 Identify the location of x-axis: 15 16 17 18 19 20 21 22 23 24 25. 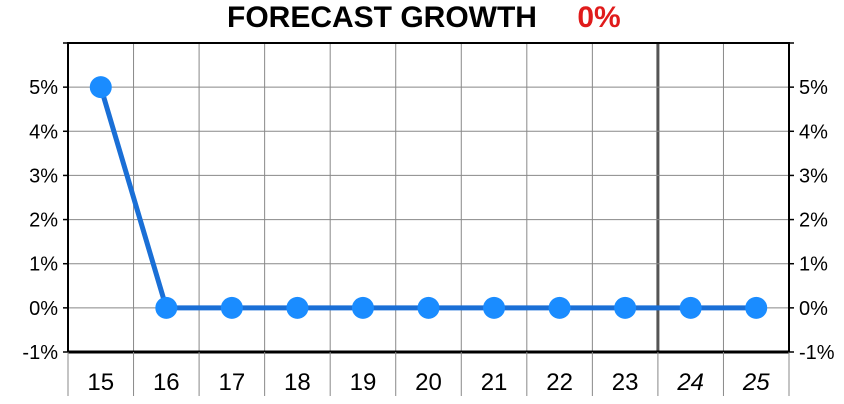
(428, 374).